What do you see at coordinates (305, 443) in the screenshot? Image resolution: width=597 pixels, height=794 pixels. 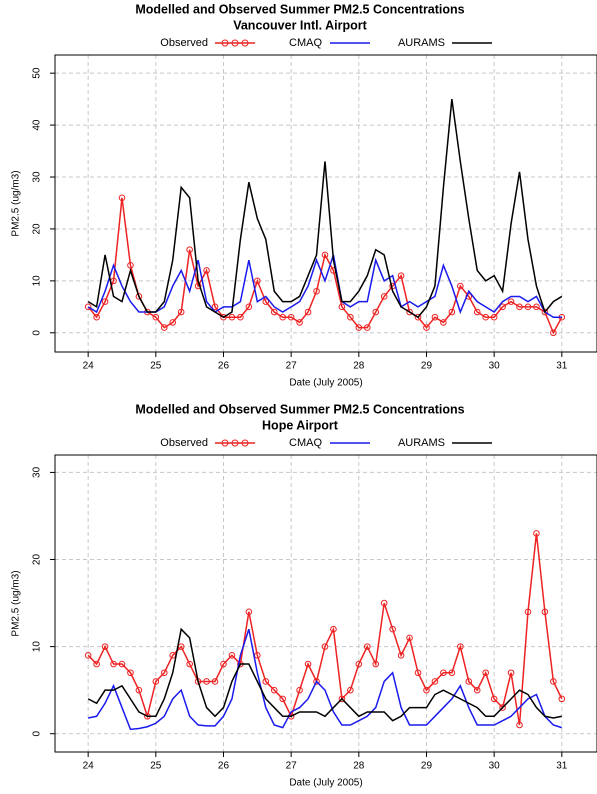 I see `legend-label: CMAQ` at bounding box center [305, 443].